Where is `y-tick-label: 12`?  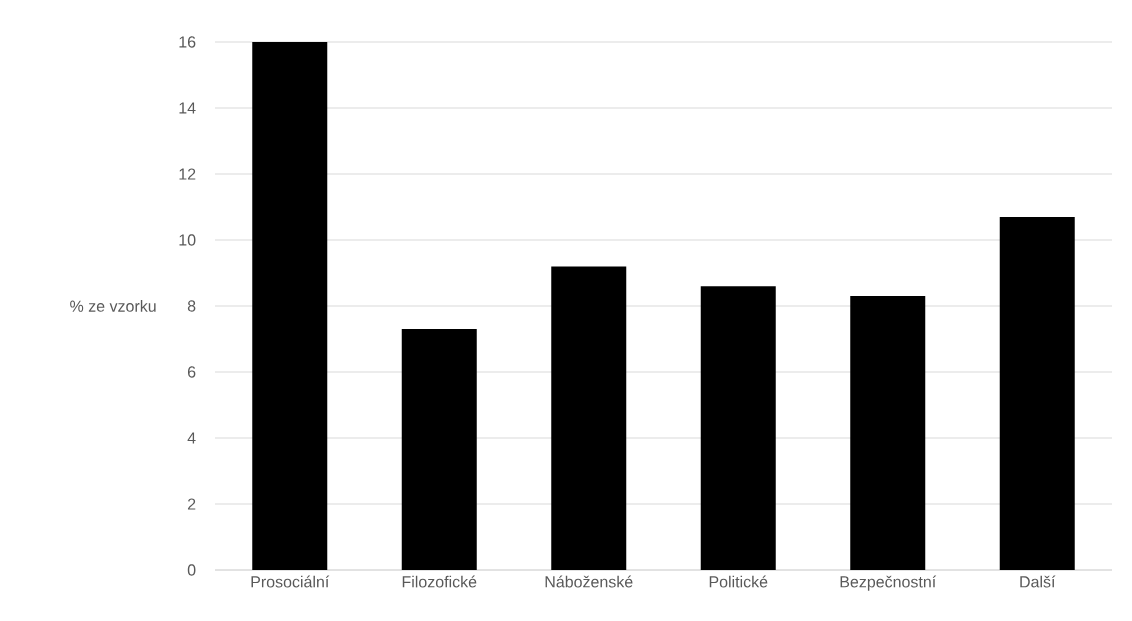 y-tick-label: 12 is located at coordinates (187, 174).